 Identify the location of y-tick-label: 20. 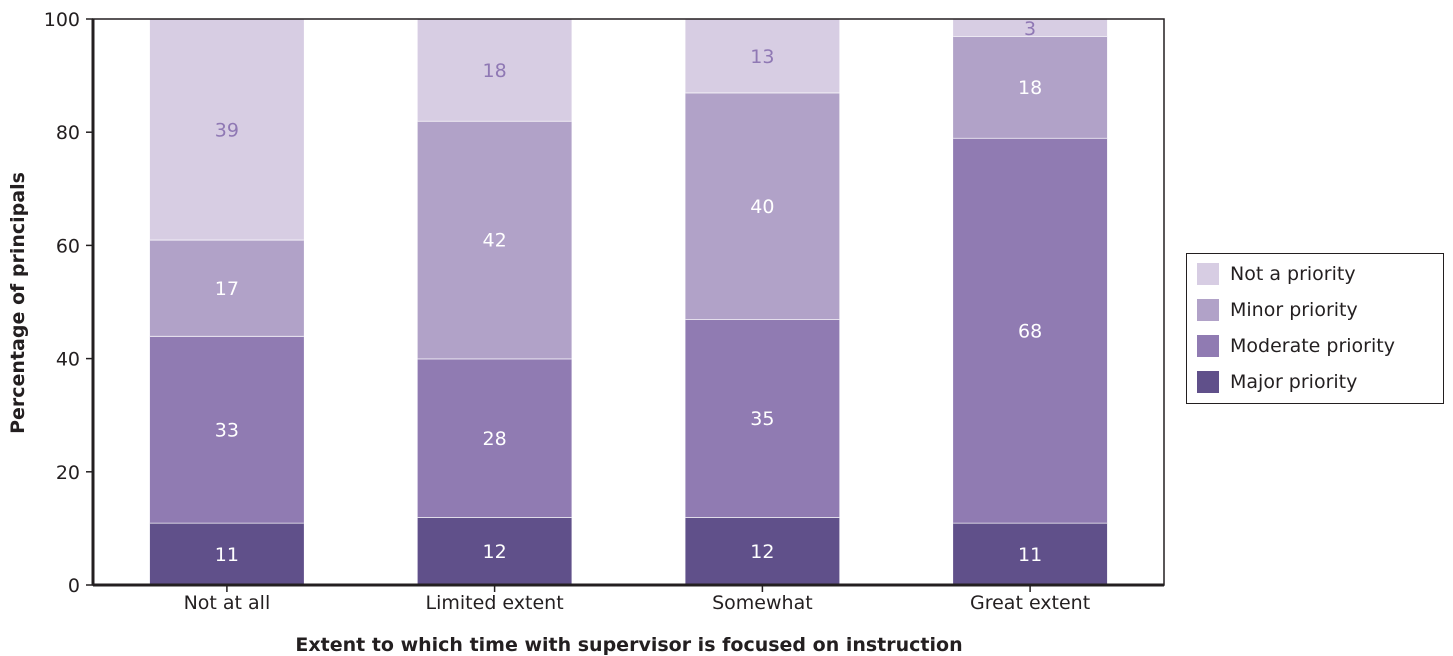
(68, 473).